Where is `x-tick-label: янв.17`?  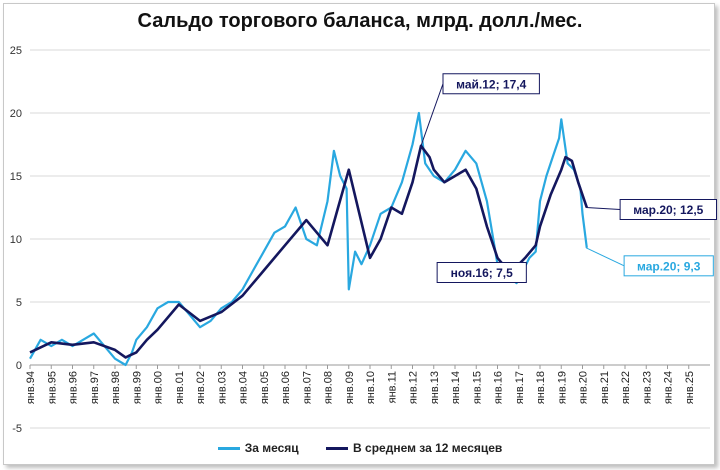
x-tick-label: янв.17 is located at coordinates (520, 387).